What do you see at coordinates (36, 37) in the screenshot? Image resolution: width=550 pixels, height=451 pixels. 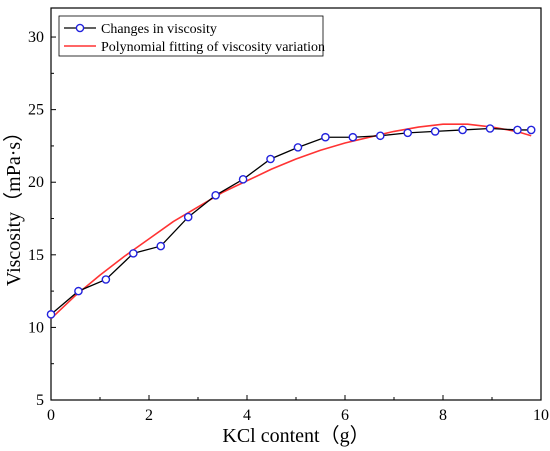 I see `y-tick-label: 30` at bounding box center [36, 37].